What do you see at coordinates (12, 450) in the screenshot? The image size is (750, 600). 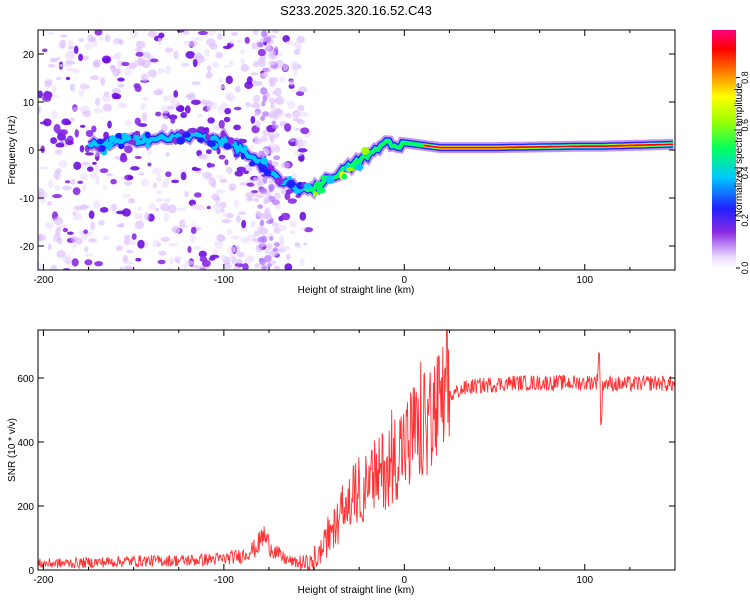 I see `snr-ylabel: SNR (10 * v/v)` at bounding box center [12, 450].